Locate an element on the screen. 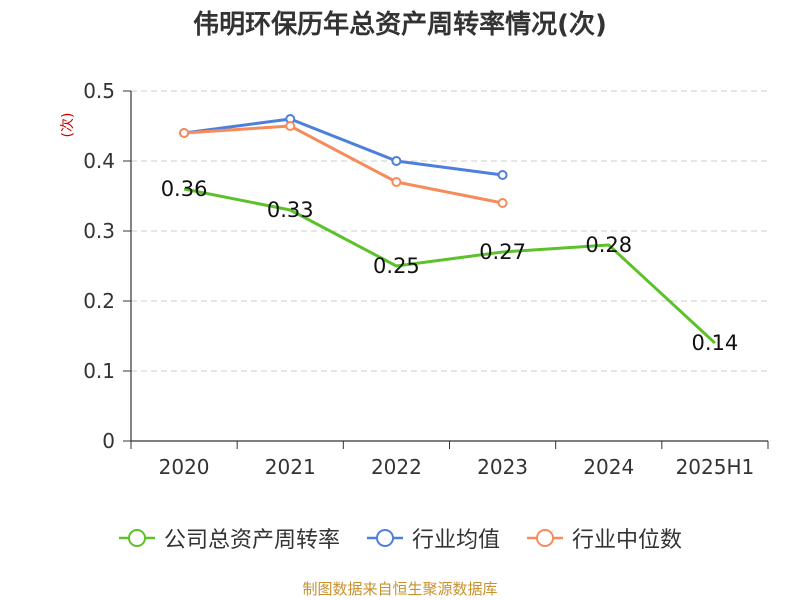 The height and width of the screenshot is (600, 800). x-tick-label: 2020 is located at coordinates (184, 467).